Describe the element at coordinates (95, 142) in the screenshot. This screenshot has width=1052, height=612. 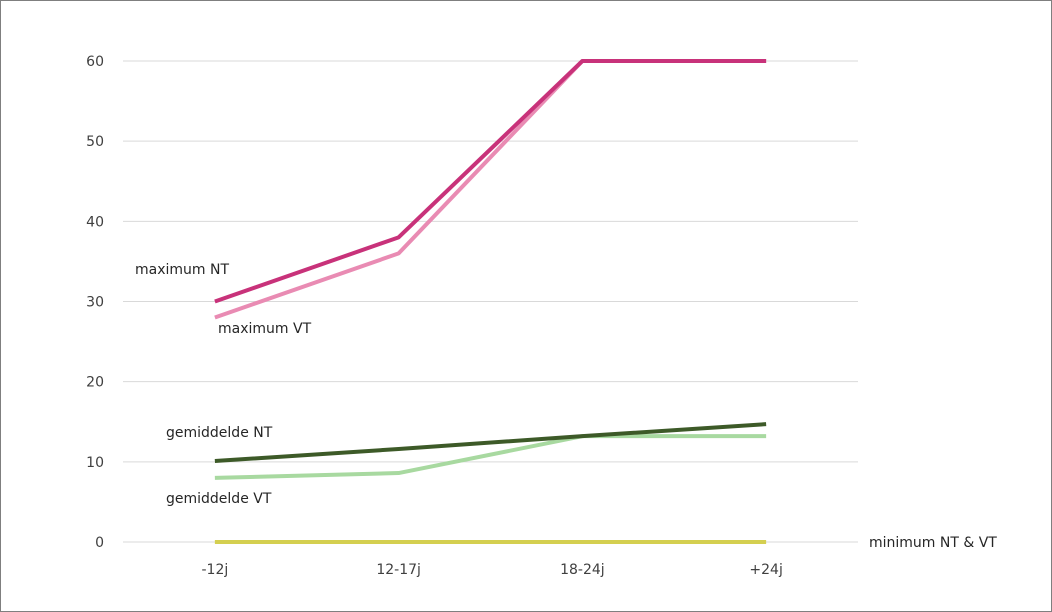
I see `y-tick-label: 50` at that location.